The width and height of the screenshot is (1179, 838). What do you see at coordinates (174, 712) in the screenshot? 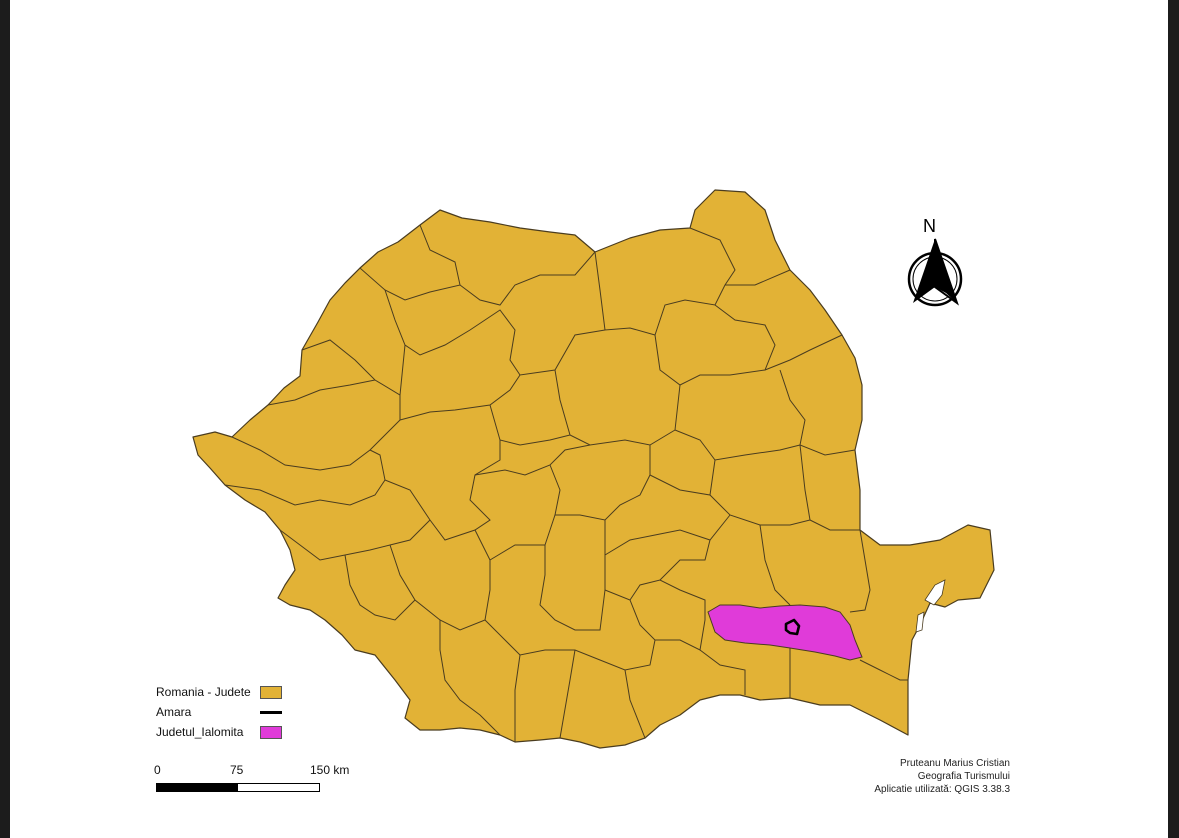
I see `legend-label: Amara` at bounding box center [174, 712].